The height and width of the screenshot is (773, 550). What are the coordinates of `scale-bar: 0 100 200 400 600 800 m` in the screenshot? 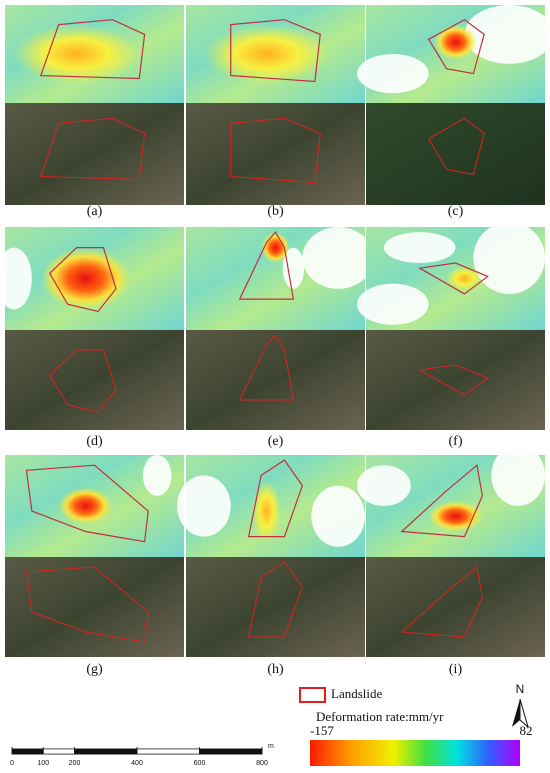 It's located at (142, 755).